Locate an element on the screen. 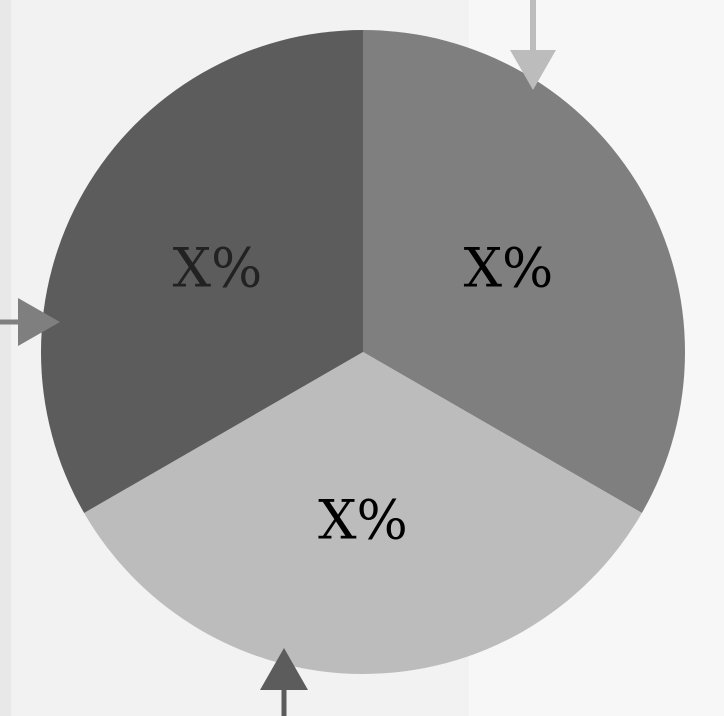  arrow-bottom is located at coordinates (284, 682).